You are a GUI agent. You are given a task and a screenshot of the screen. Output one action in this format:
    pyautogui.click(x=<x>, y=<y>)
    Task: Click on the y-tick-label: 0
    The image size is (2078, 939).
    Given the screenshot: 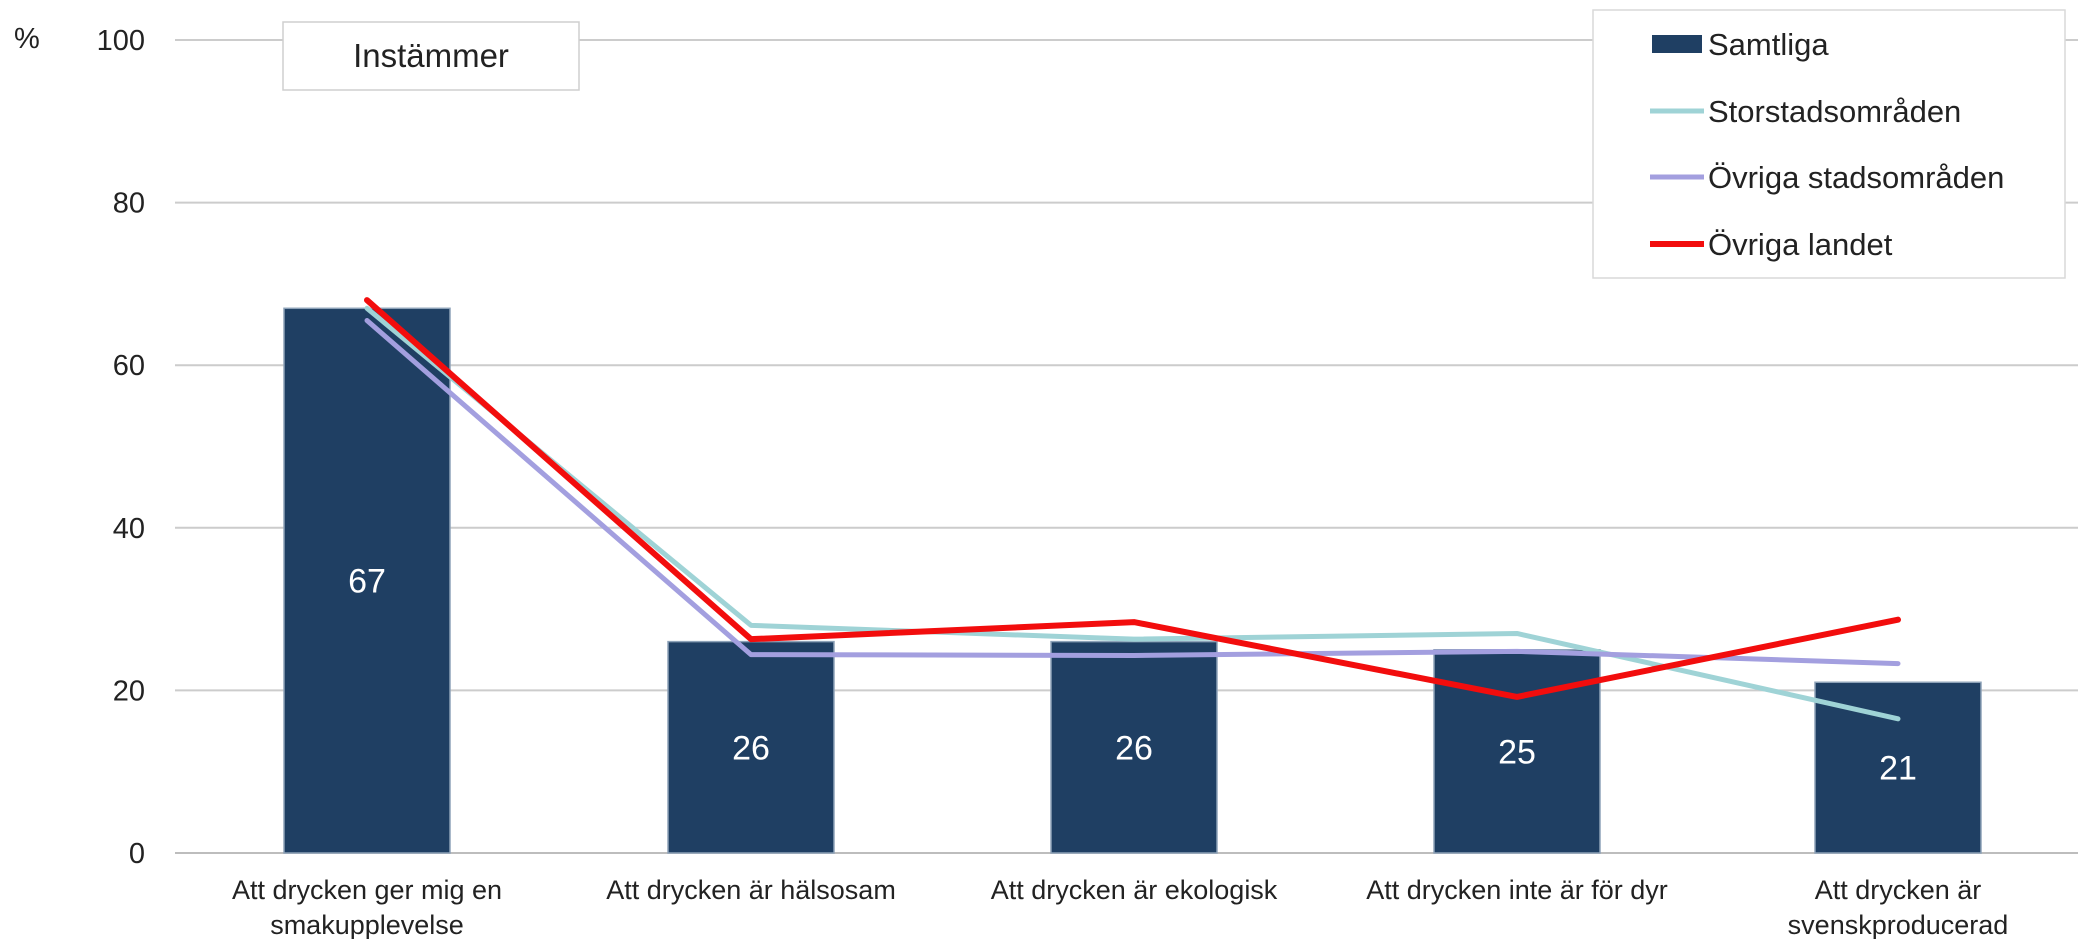 What is the action you would take?
    pyautogui.click(x=137, y=854)
    